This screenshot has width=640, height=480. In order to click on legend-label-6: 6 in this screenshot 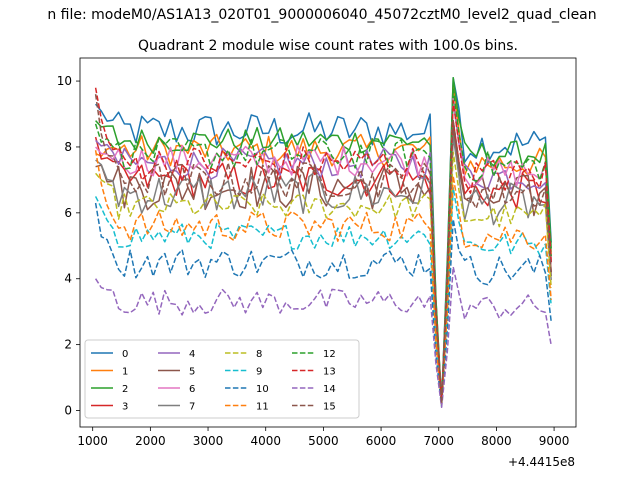, I will do `click(192, 389)`.